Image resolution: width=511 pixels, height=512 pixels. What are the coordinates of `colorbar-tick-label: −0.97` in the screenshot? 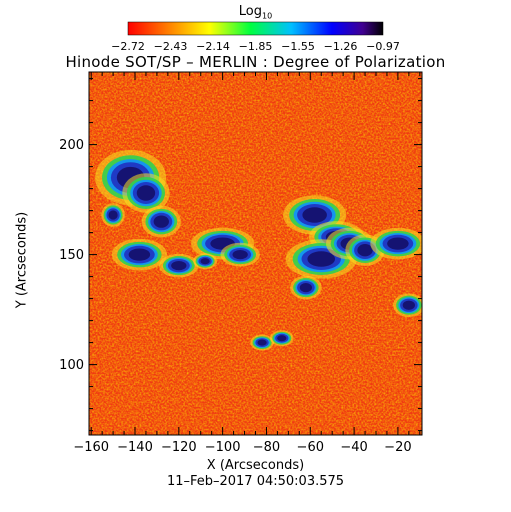 It's located at (383, 46).